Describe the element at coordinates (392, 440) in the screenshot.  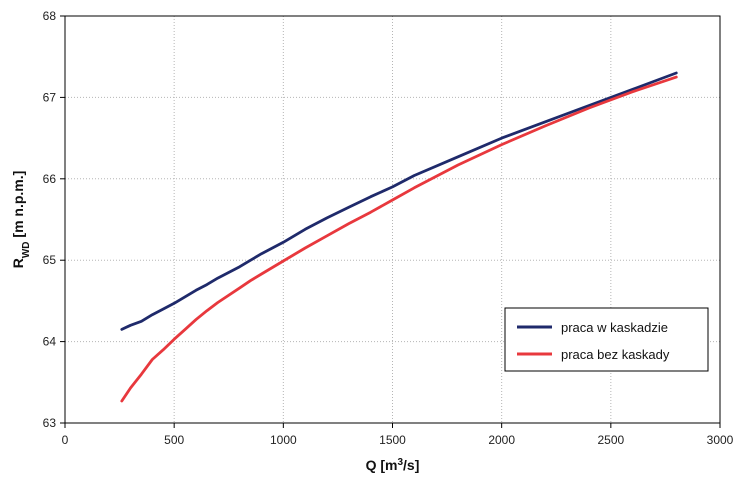
I see `x-tick-label: 1500` at that location.